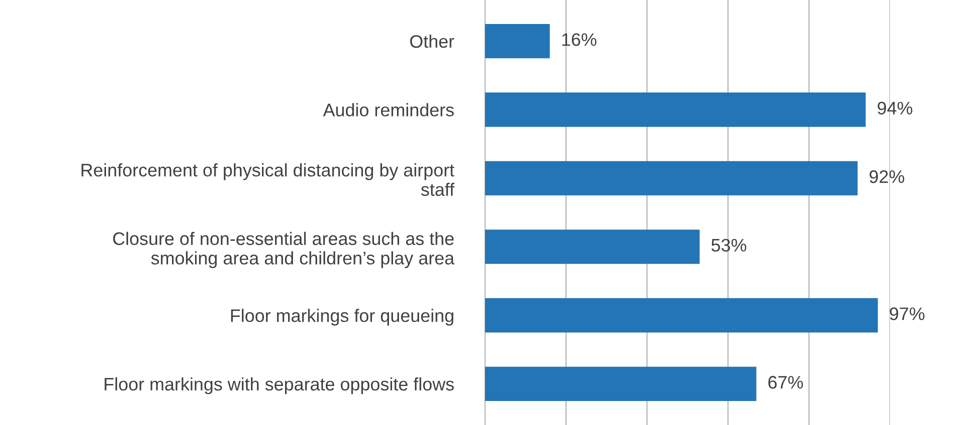 This screenshot has width=964, height=425. Describe the element at coordinates (279, 385) in the screenshot. I see `y-tick-label: Floor markings with separate opposite flows` at that location.